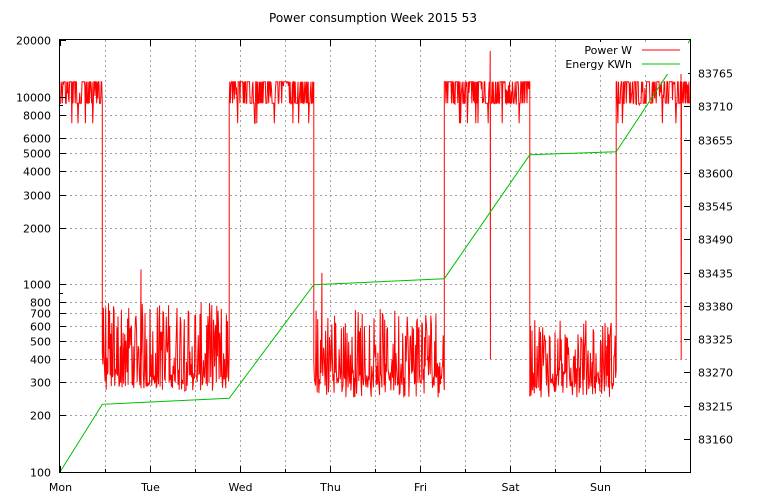 The image size is (768, 500). I want to click on x-tick-label: Sat, so click(510, 487).